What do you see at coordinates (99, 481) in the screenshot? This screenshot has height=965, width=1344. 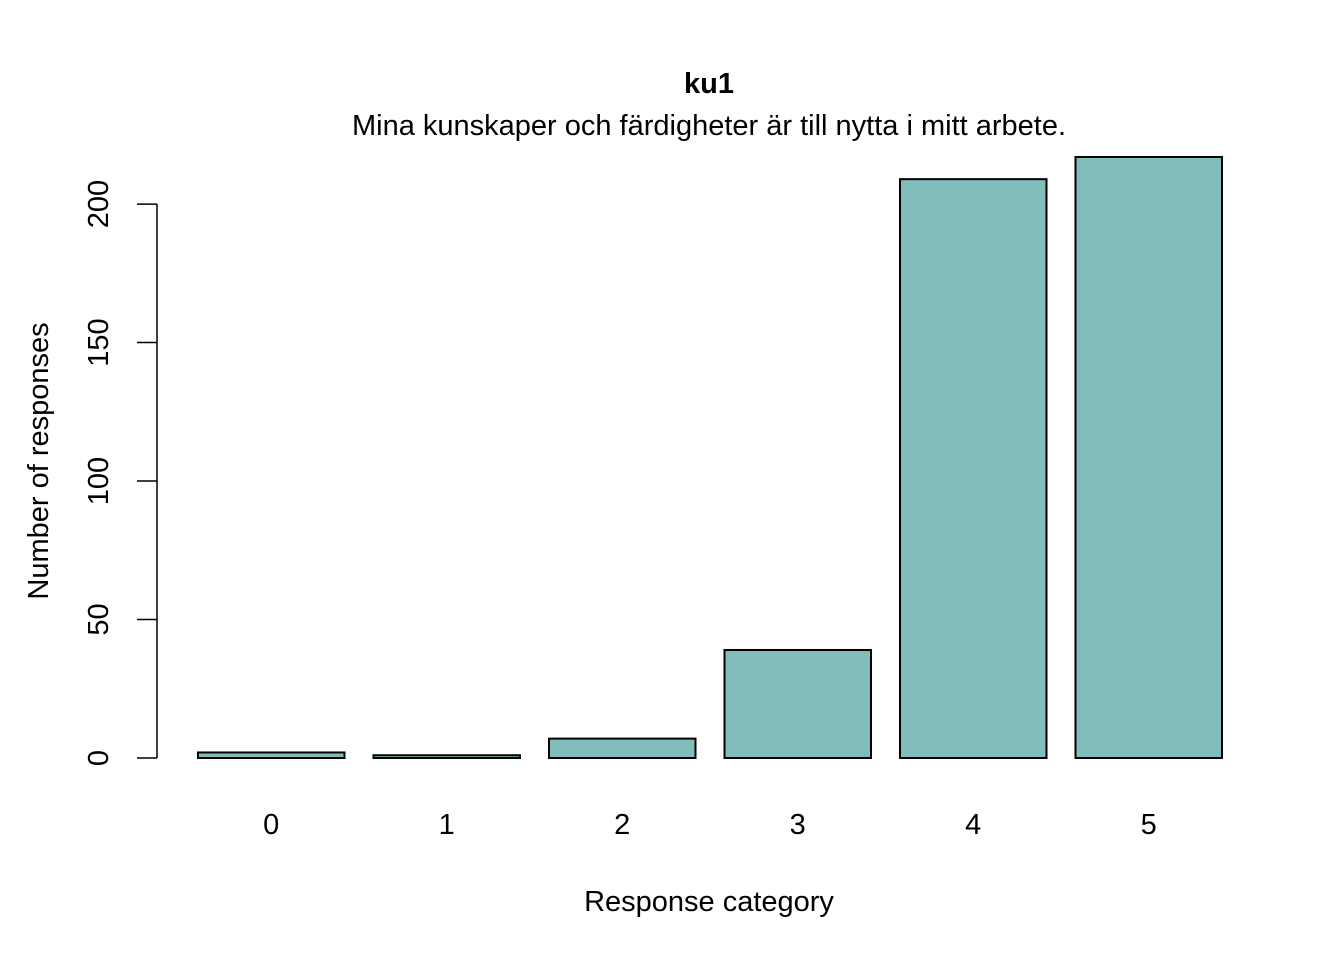 I see `y-tick-label: 100` at bounding box center [99, 481].